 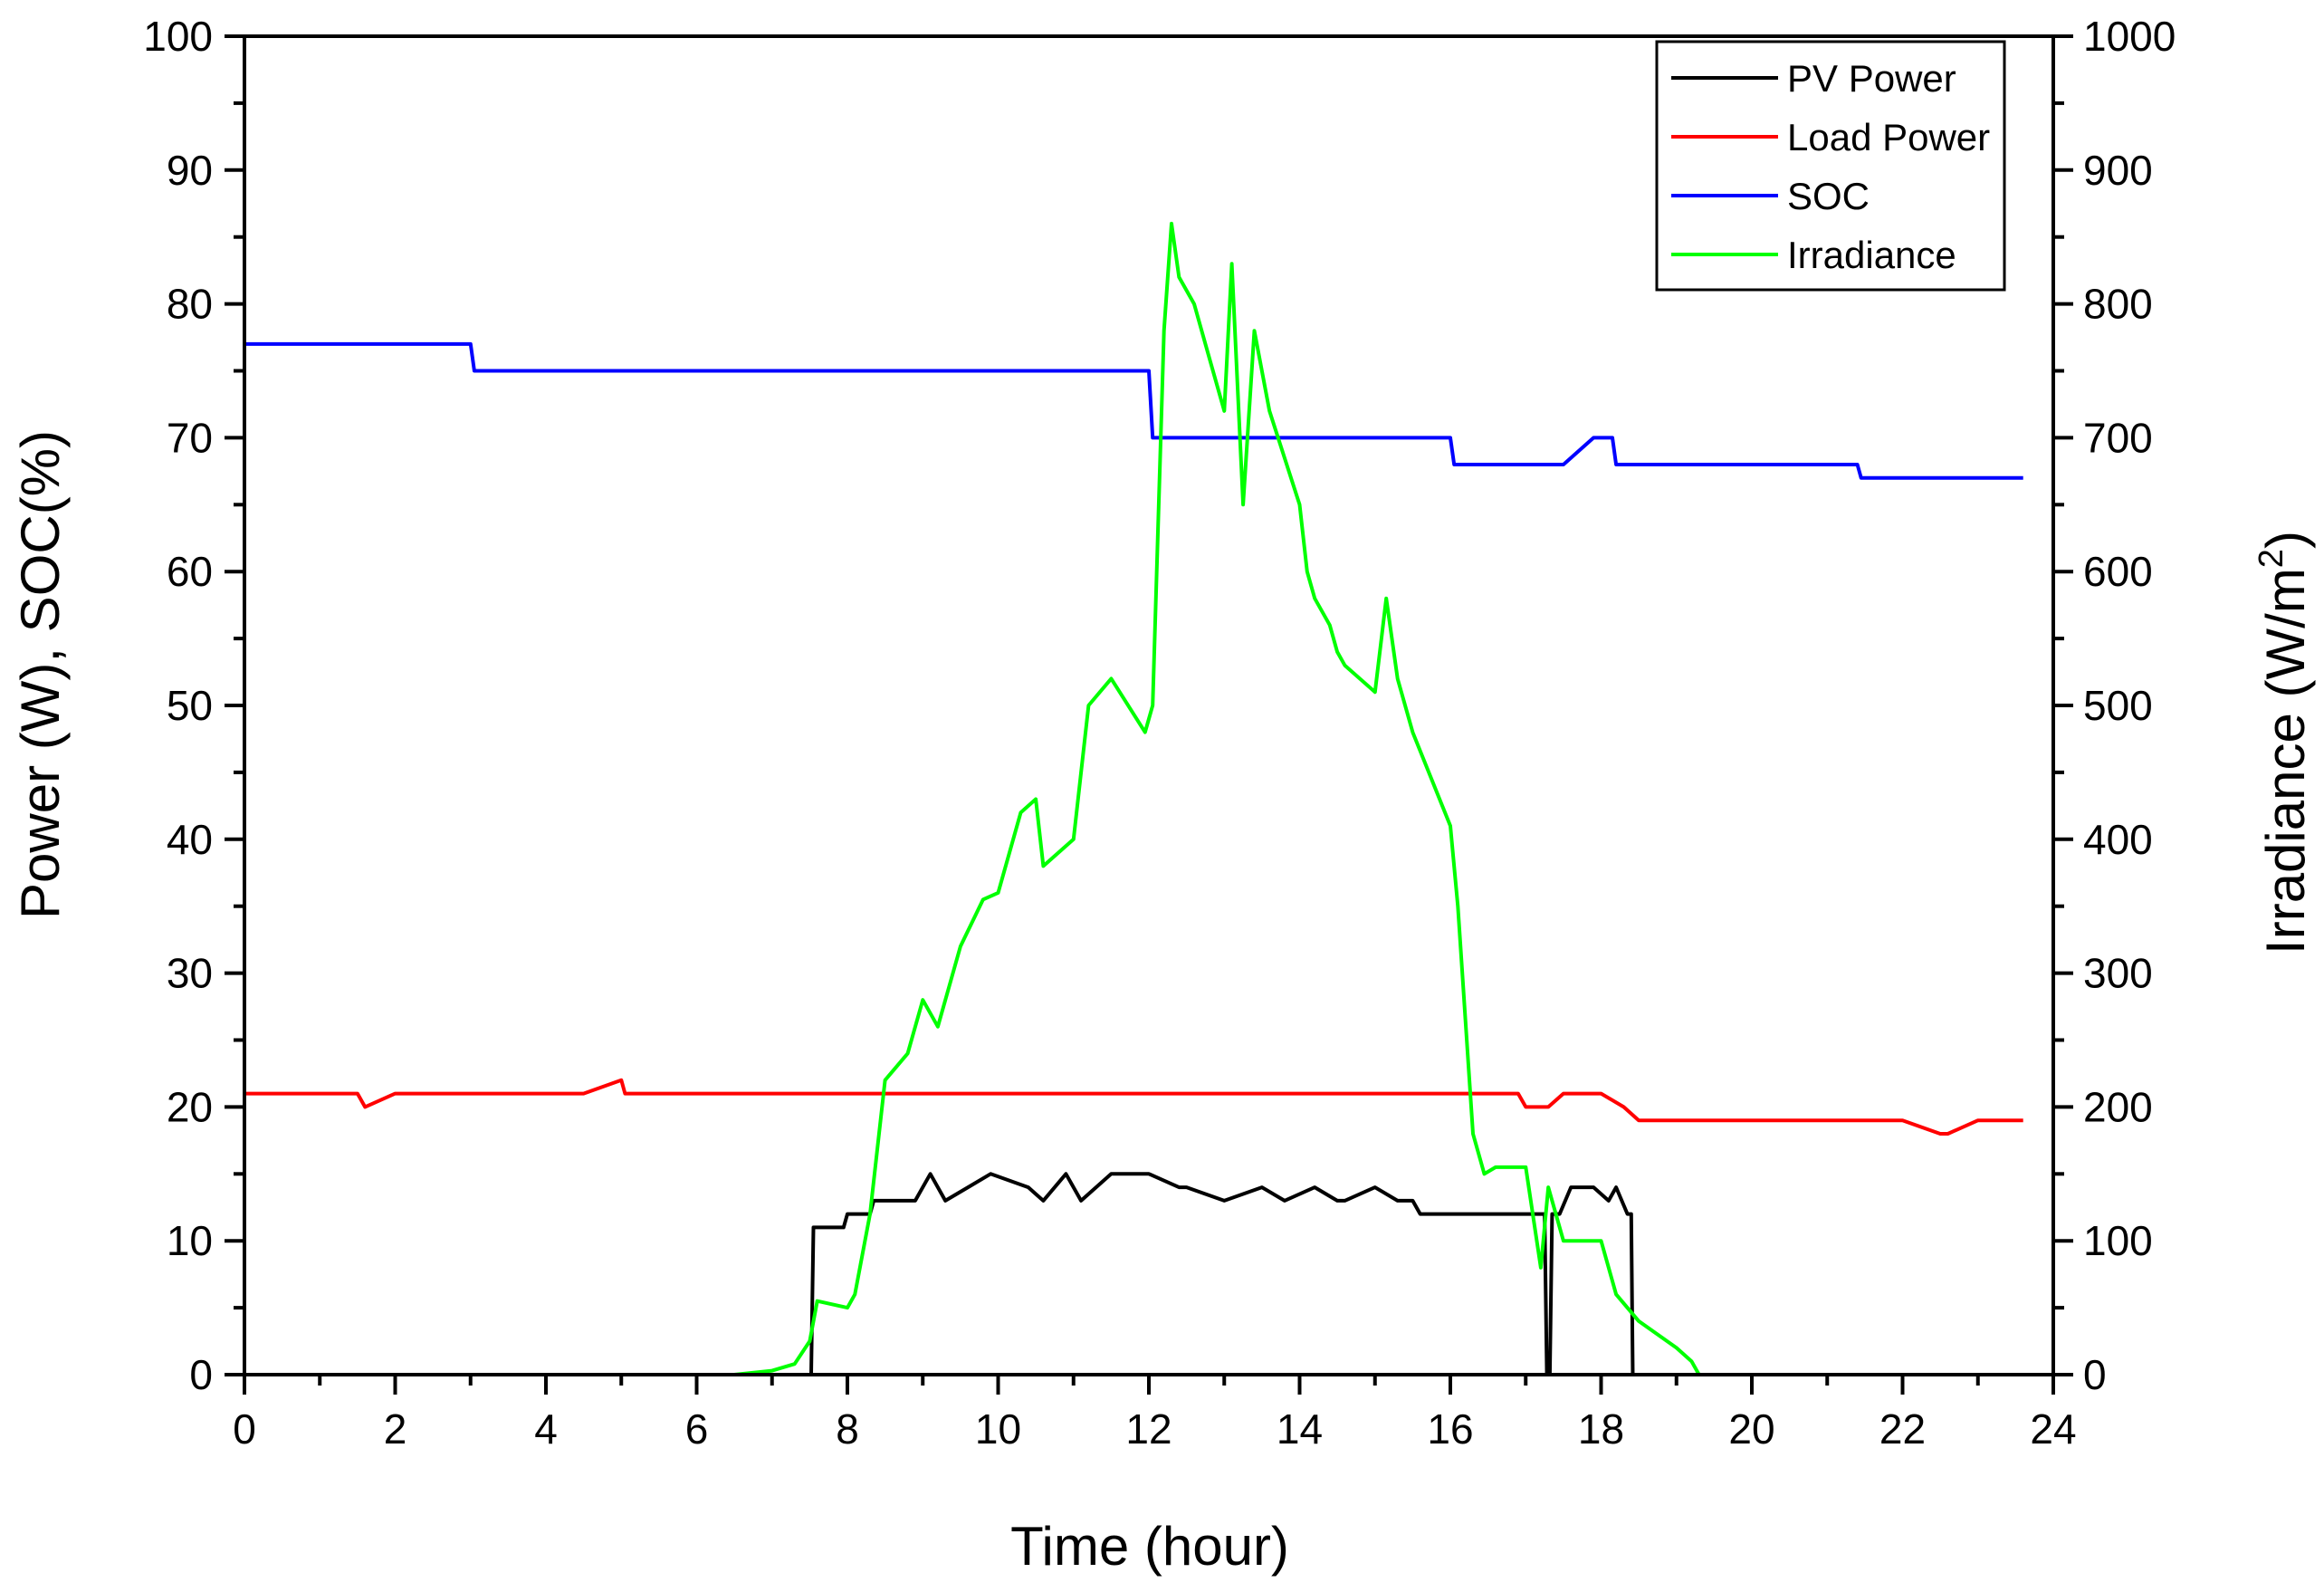 What do you see at coordinates (190, 170) in the screenshot?
I see `y-tick-label: 90` at bounding box center [190, 170].